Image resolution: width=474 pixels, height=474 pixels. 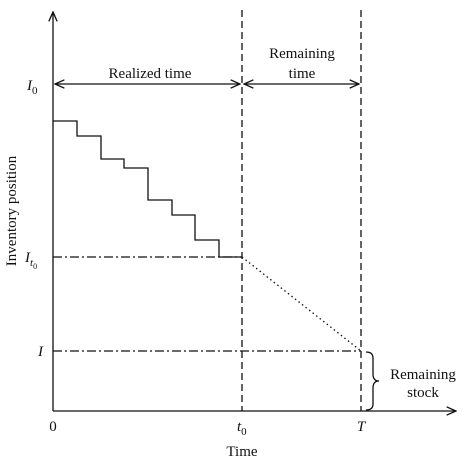 What do you see at coordinates (147, 189) in the screenshot?
I see `inventory-steps` at bounding box center [147, 189].